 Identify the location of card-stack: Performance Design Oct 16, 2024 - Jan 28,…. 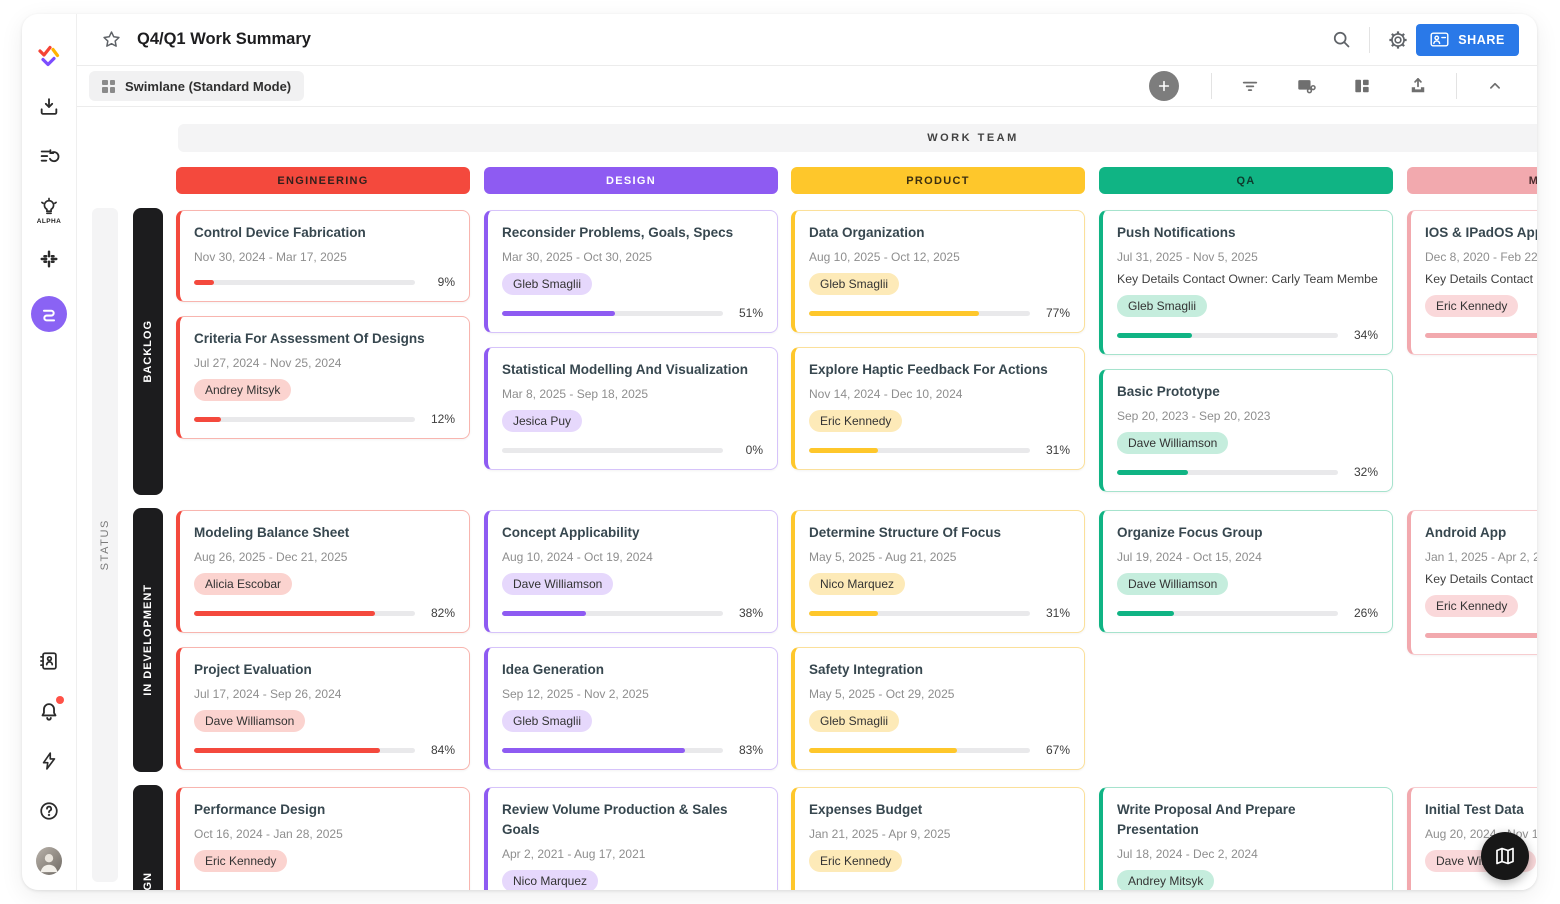
(323, 838).